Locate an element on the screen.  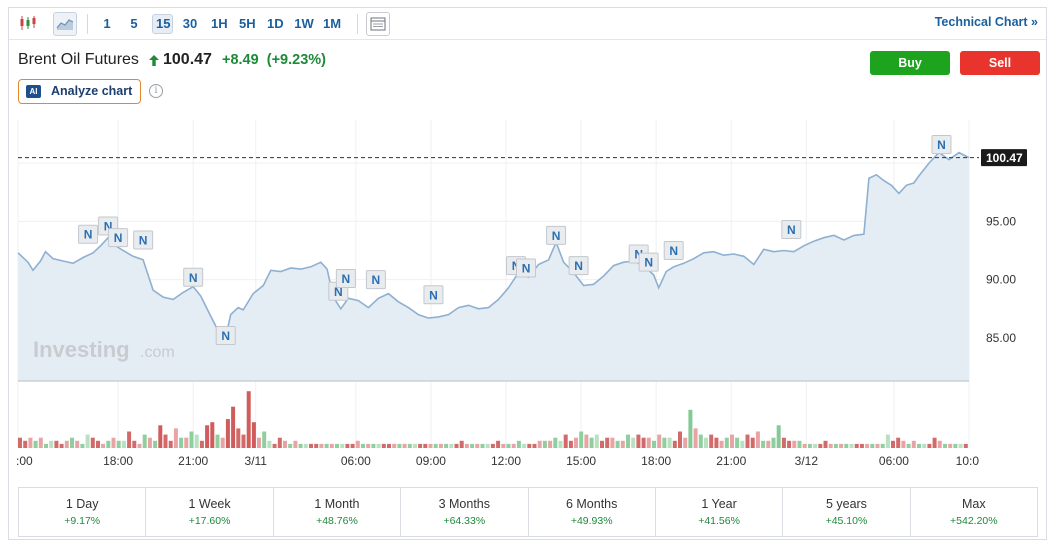
timeframe-1d: 1D is located at coordinates (275, 23).